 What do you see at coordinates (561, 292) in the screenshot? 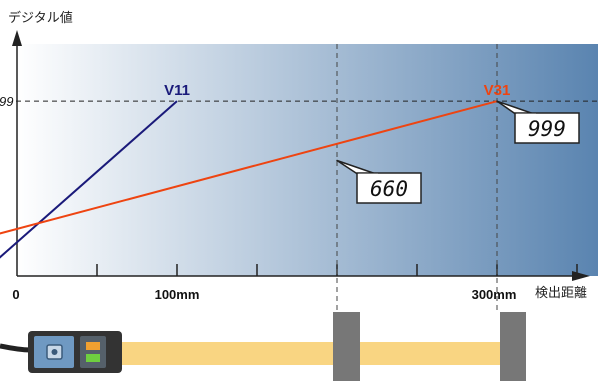
I see `x-axis-label: 検出距離` at bounding box center [561, 292].